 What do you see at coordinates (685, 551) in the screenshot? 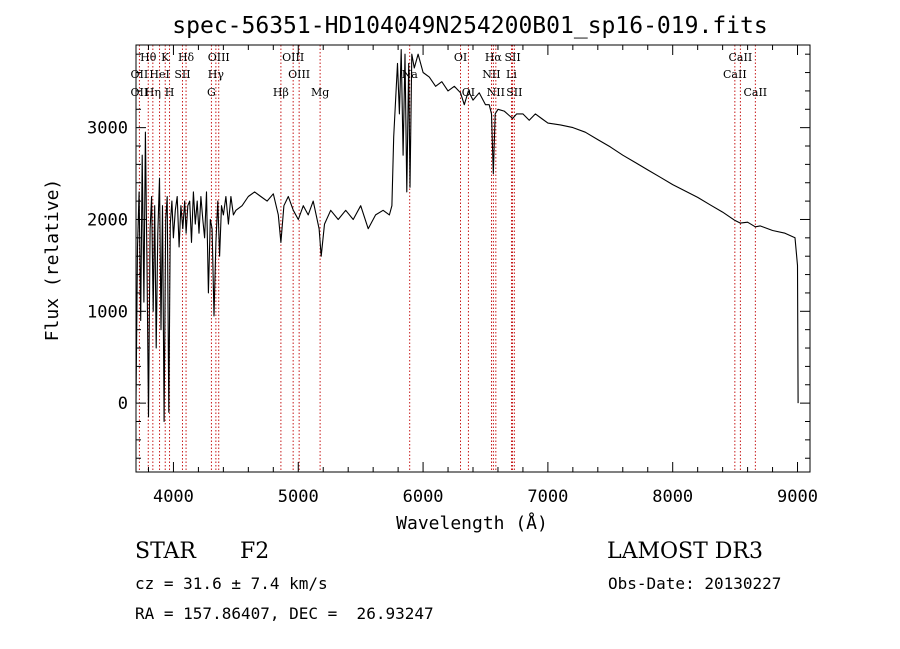
I see `survey-name: LAMOST DR3` at bounding box center [685, 551].